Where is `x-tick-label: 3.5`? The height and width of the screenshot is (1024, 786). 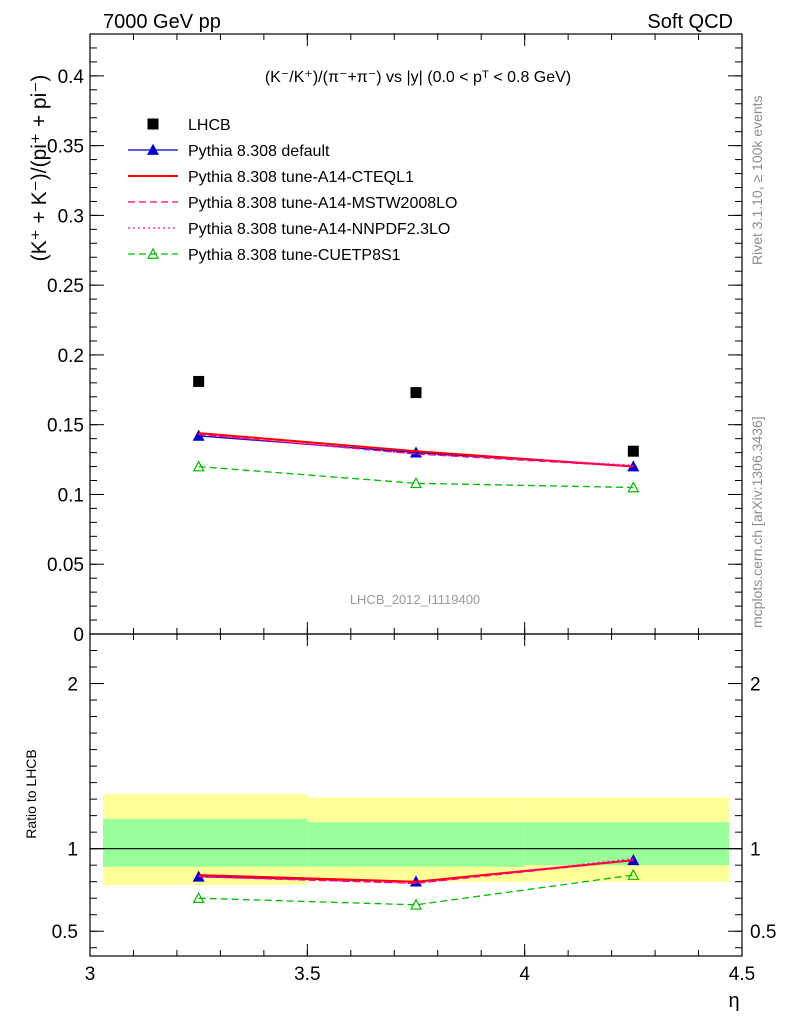
x-tick-label: 3.5 is located at coordinates (307, 974).